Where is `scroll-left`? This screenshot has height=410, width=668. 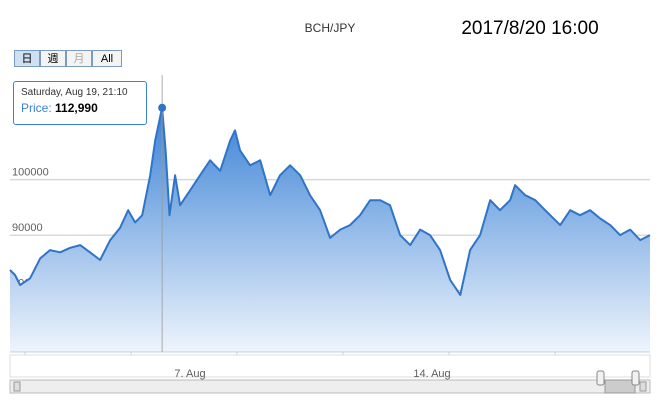
scroll-left is located at coordinates (17, 386).